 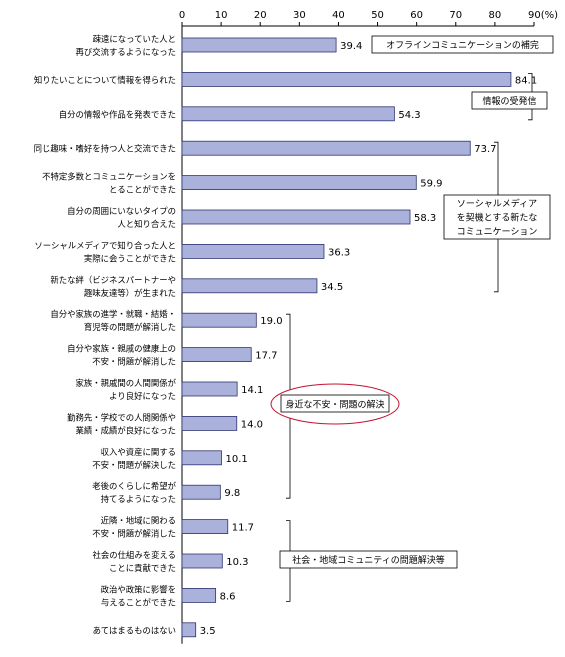 I want to click on category-label: 自分の情報や作品を発表できた, so click(x=117, y=114).